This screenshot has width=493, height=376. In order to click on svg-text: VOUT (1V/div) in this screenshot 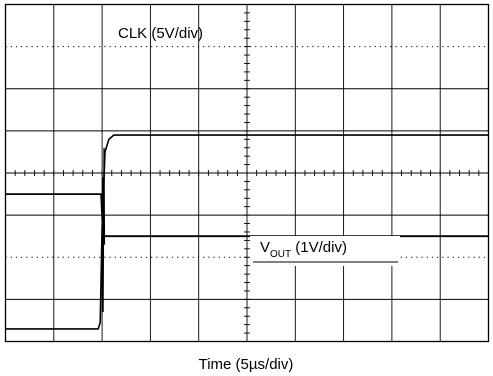, I will do `click(303, 249)`.